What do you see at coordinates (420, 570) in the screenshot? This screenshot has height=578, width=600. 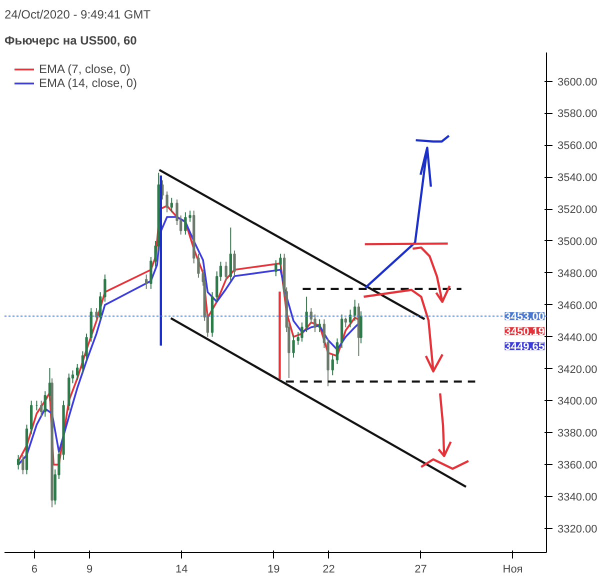 I see `x-tick-label: 27` at bounding box center [420, 570].